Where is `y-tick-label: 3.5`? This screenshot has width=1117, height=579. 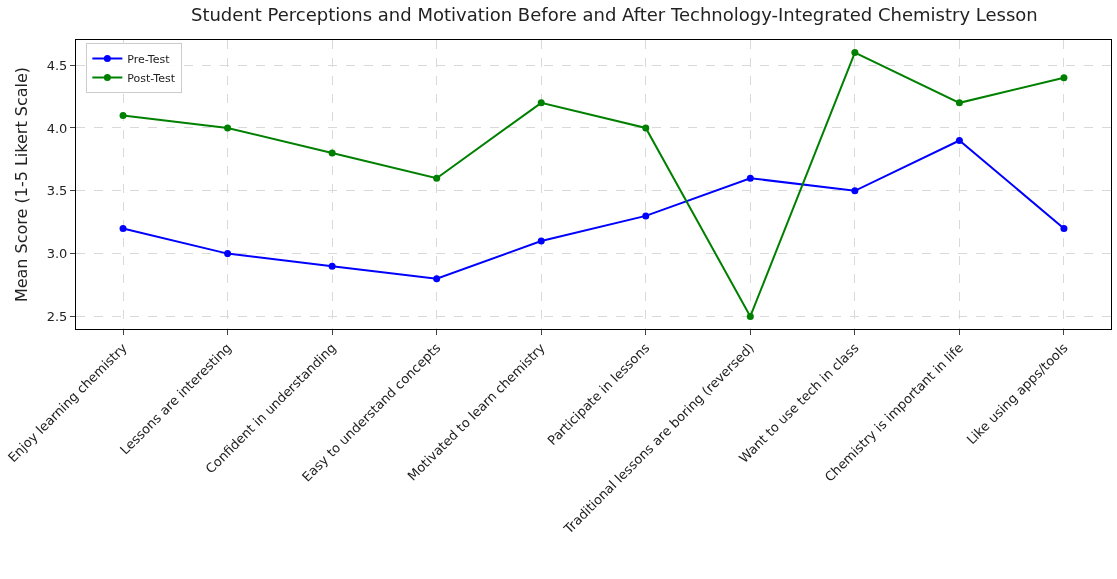
y-tick-label: 3.5 is located at coordinates (57, 191).